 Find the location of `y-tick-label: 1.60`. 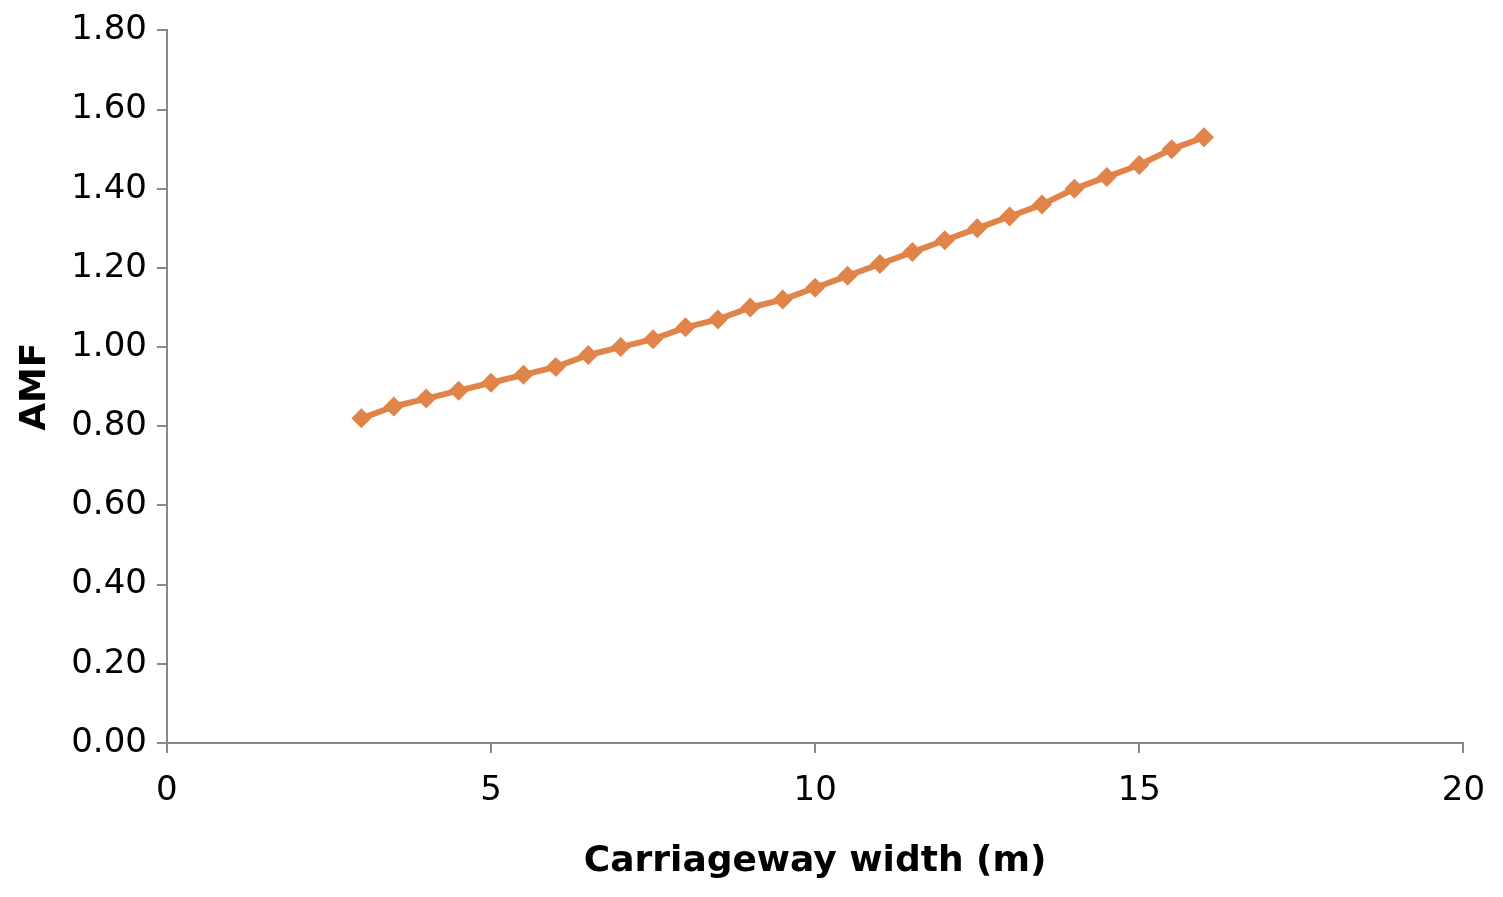

y-tick-label: 1.60 is located at coordinates (109, 106).